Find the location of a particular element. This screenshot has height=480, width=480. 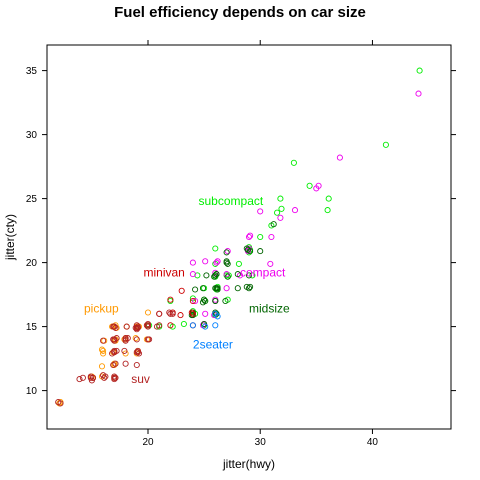

y-tick-label: 15 is located at coordinates (32, 327).